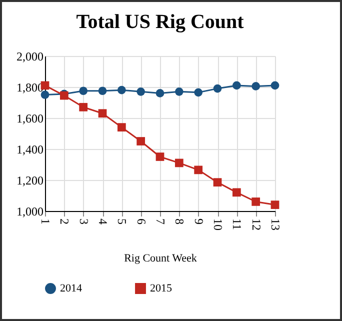  I want to click on x-axis-title: Rig Count Week, so click(161, 258).